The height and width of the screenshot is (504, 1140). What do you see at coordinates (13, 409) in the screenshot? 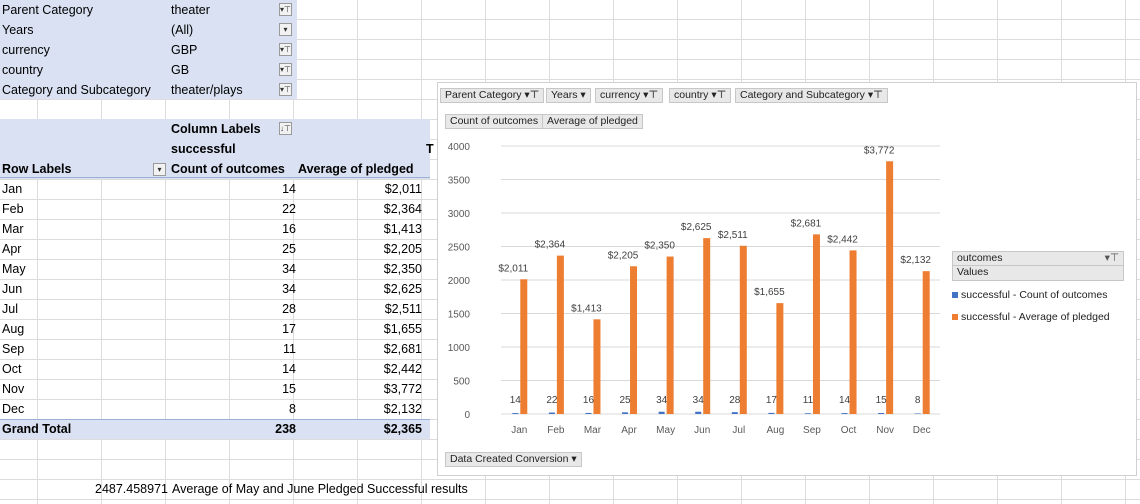
I see `row-month-label: Dec` at bounding box center [13, 409].